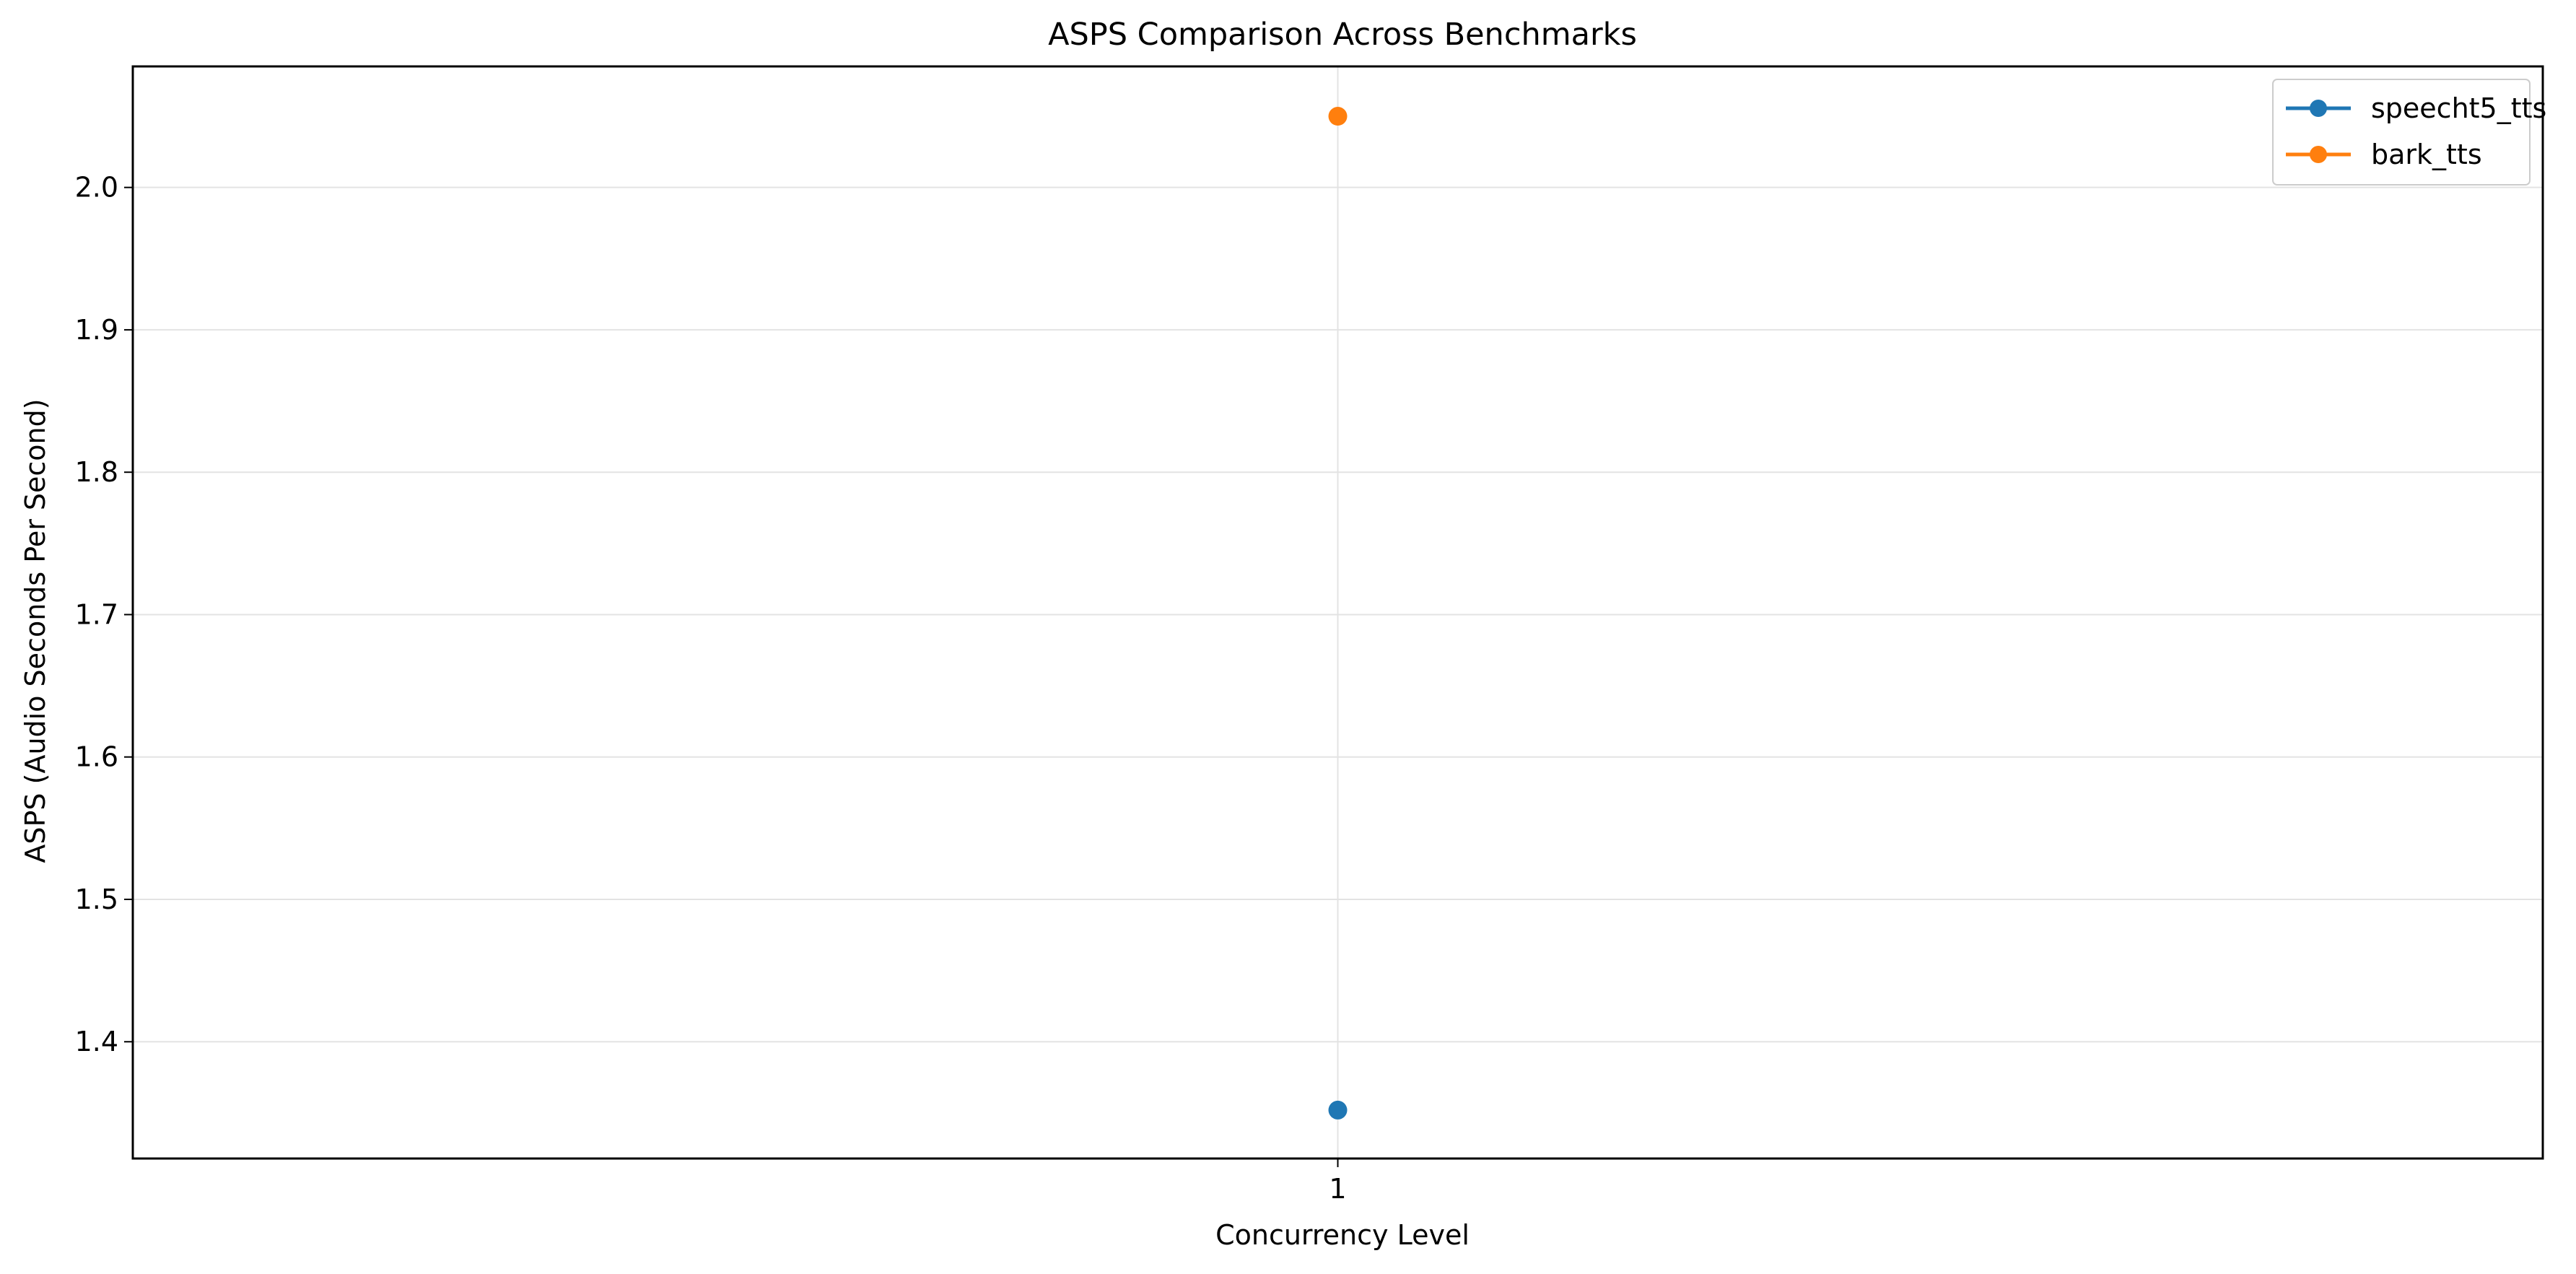 This screenshot has width=2576, height=1274. Describe the element at coordinates (1338, 1110) in the screenshot. I see `data-point-speecht5_tts` at that location.